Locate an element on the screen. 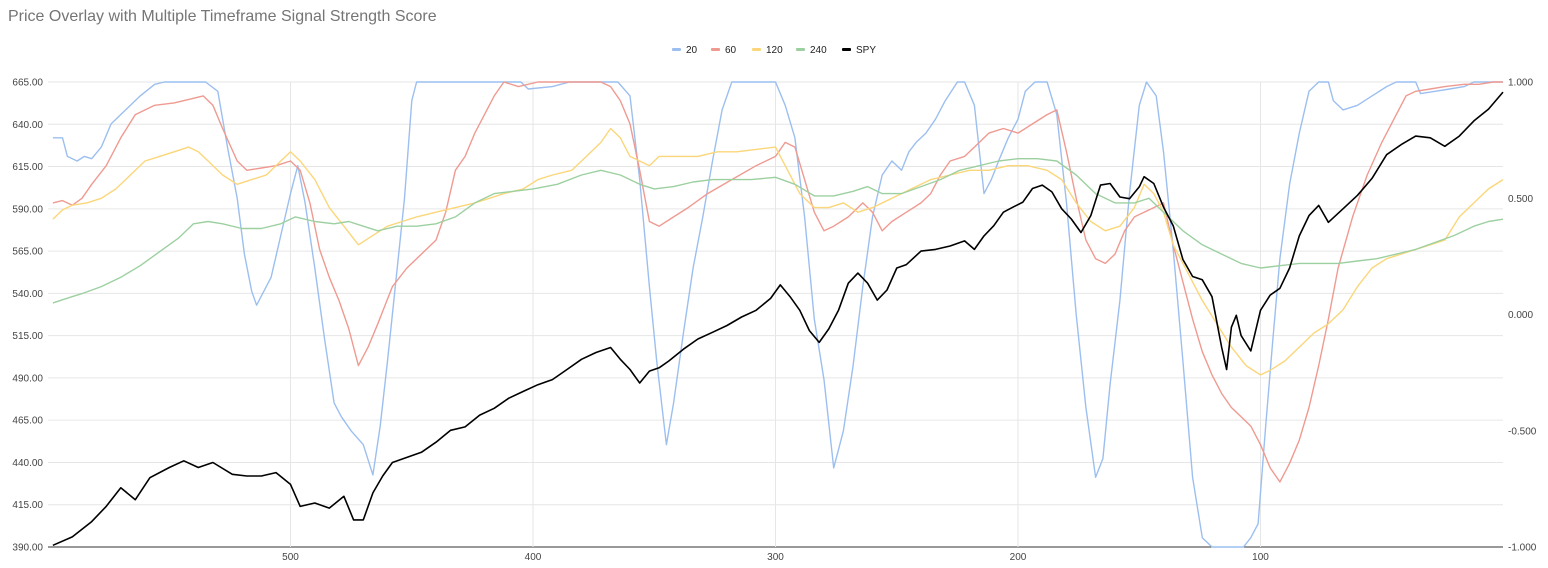 Image resolution: width=1548 pixels, height=568 pixels. y-left-tick-label: 415.00 is located at coordinates (27, 505).